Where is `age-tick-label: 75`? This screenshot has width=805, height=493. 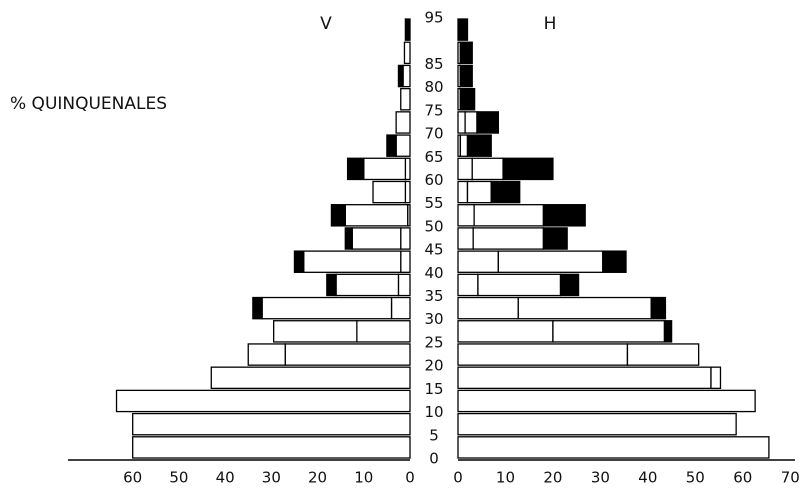
age-tick-label: 75 is located at coordinates (433, 110).